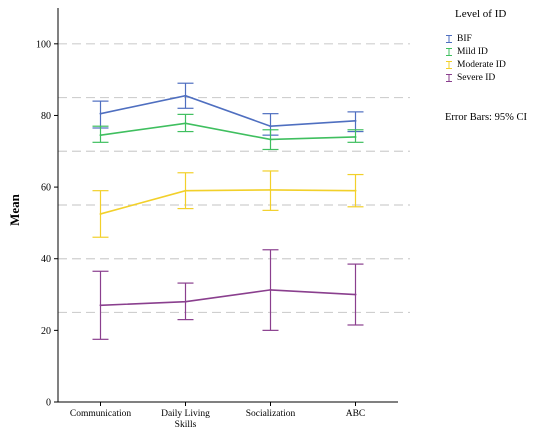 Image resolution: width=550 pixels, height=431 pixels. Describe the element at coordinates (476, 77) in the screenshot. I see `legend-label: Severe ID` at that location.